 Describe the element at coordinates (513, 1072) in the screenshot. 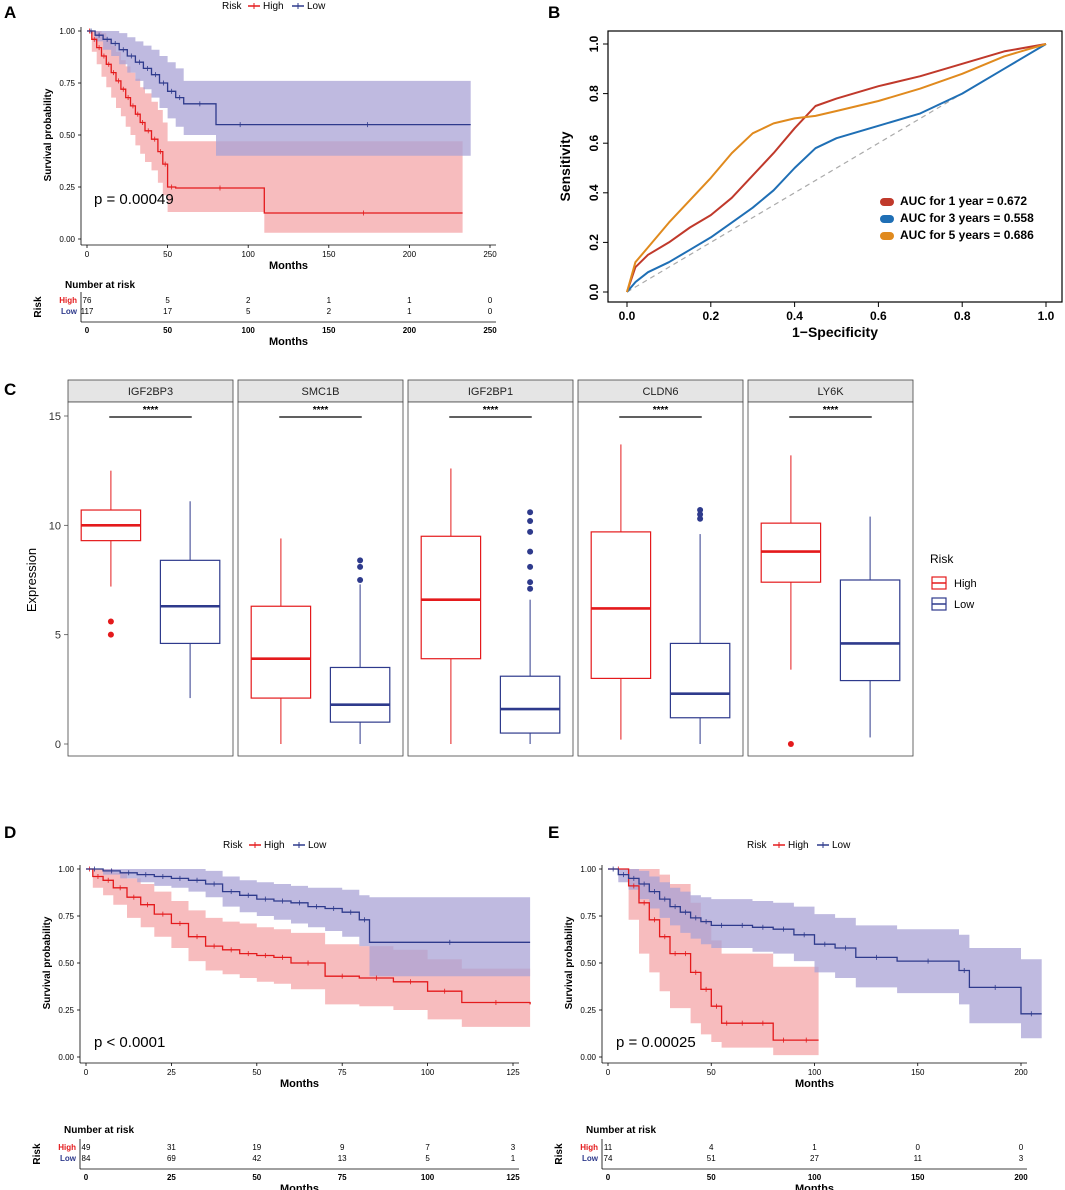

I see `x-tick-label: 125` at that location.